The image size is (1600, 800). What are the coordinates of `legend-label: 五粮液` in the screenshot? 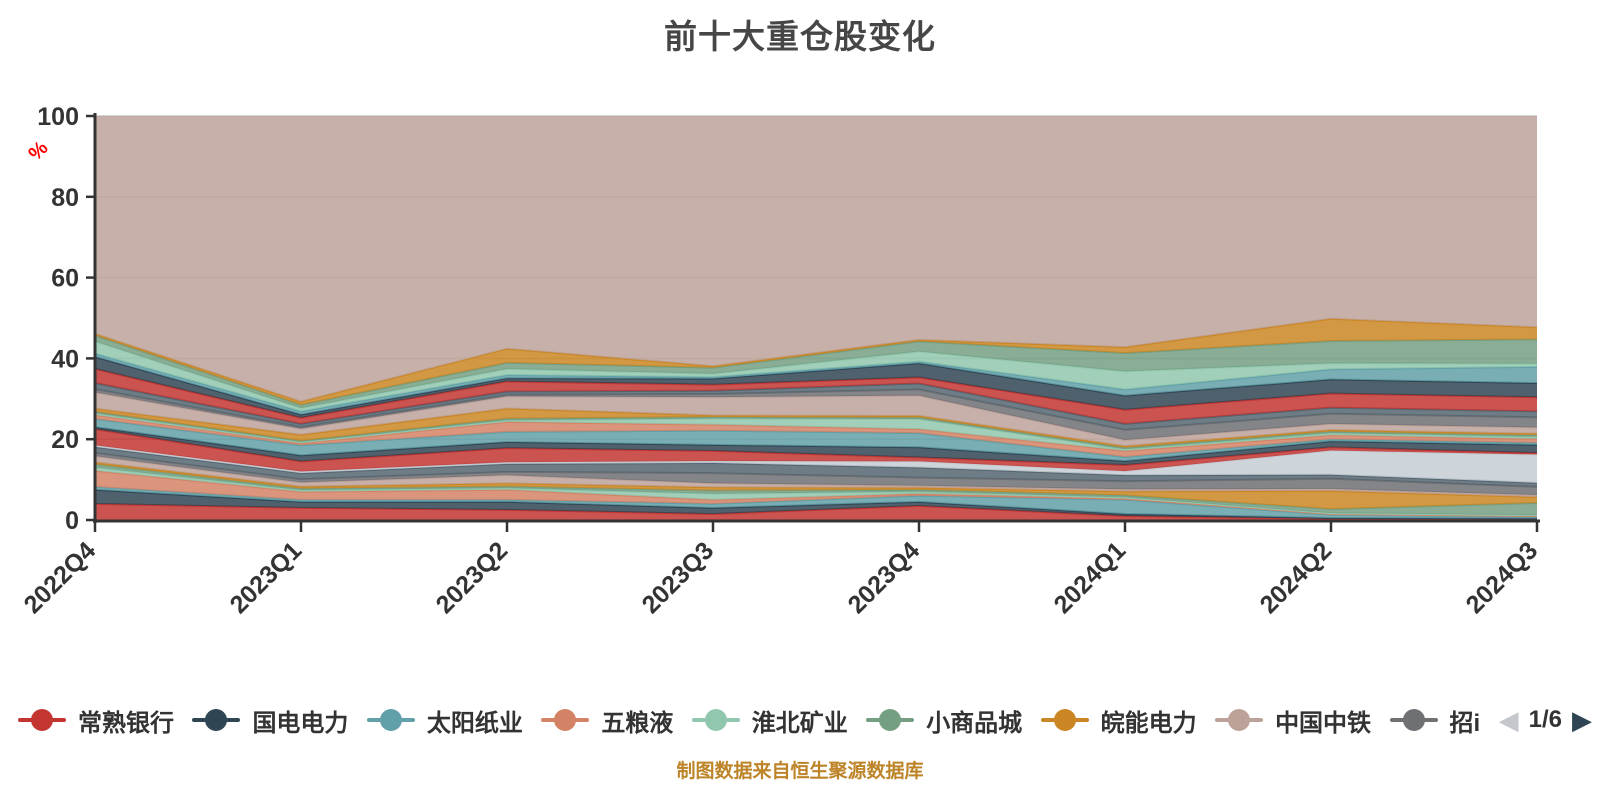 It's located at (637, 723).